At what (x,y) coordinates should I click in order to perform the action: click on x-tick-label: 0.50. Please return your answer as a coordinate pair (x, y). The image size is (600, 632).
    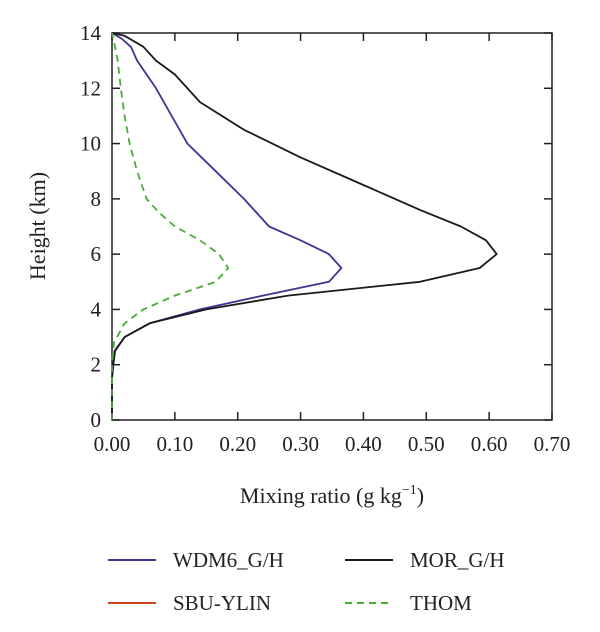
    Looking at the image, I should click on (426, 444).